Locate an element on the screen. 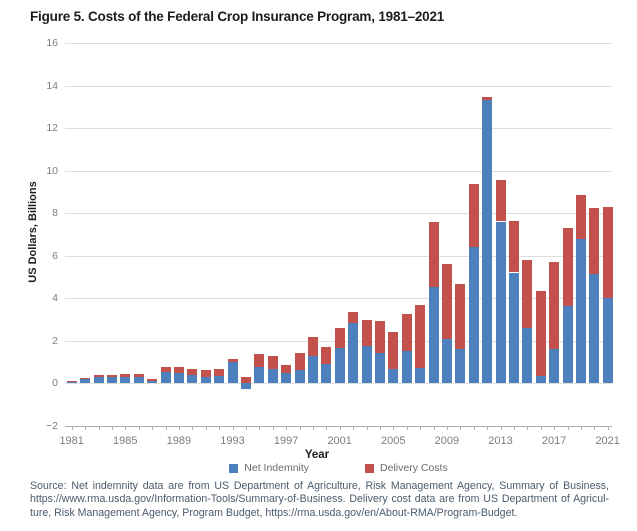  bar-net-indemnity-2017 is located at coordinates (554, 366).